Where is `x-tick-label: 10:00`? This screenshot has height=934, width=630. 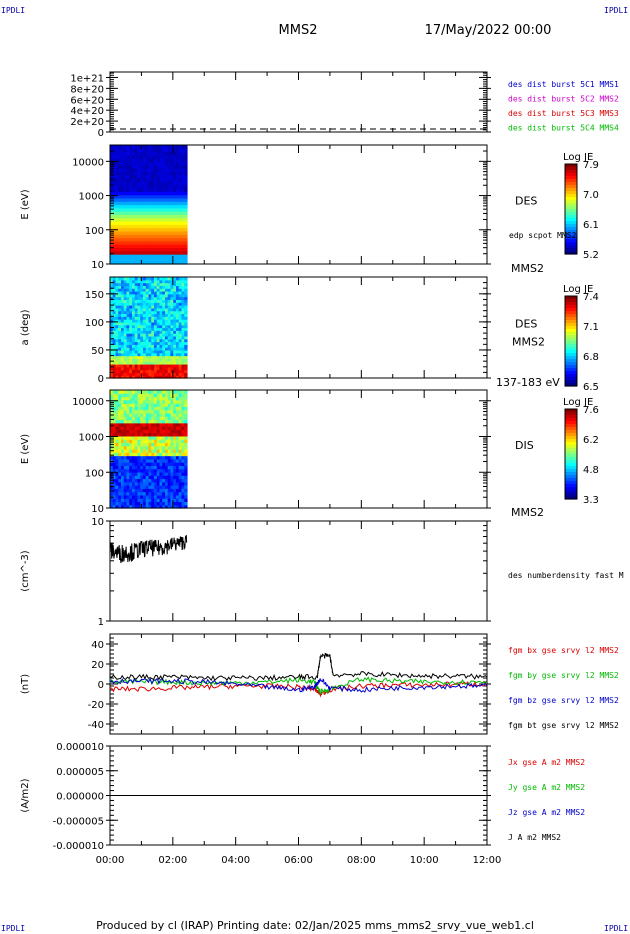
x-tick-label: 10:00 is located at coordinates (424, 860).